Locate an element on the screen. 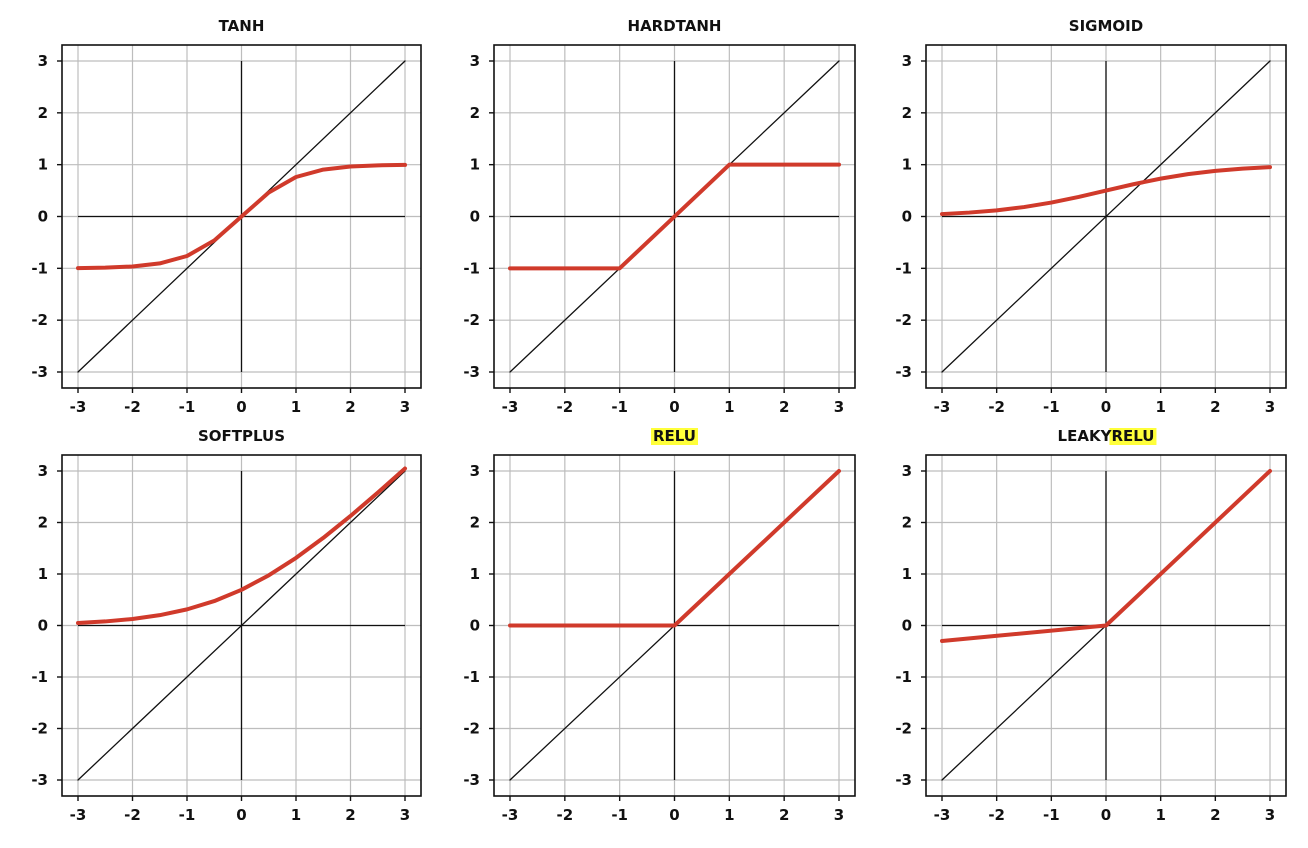 The height and width of the screenshot is (848, 1308). chart-title: RELU is located at coordinates (674, 436).